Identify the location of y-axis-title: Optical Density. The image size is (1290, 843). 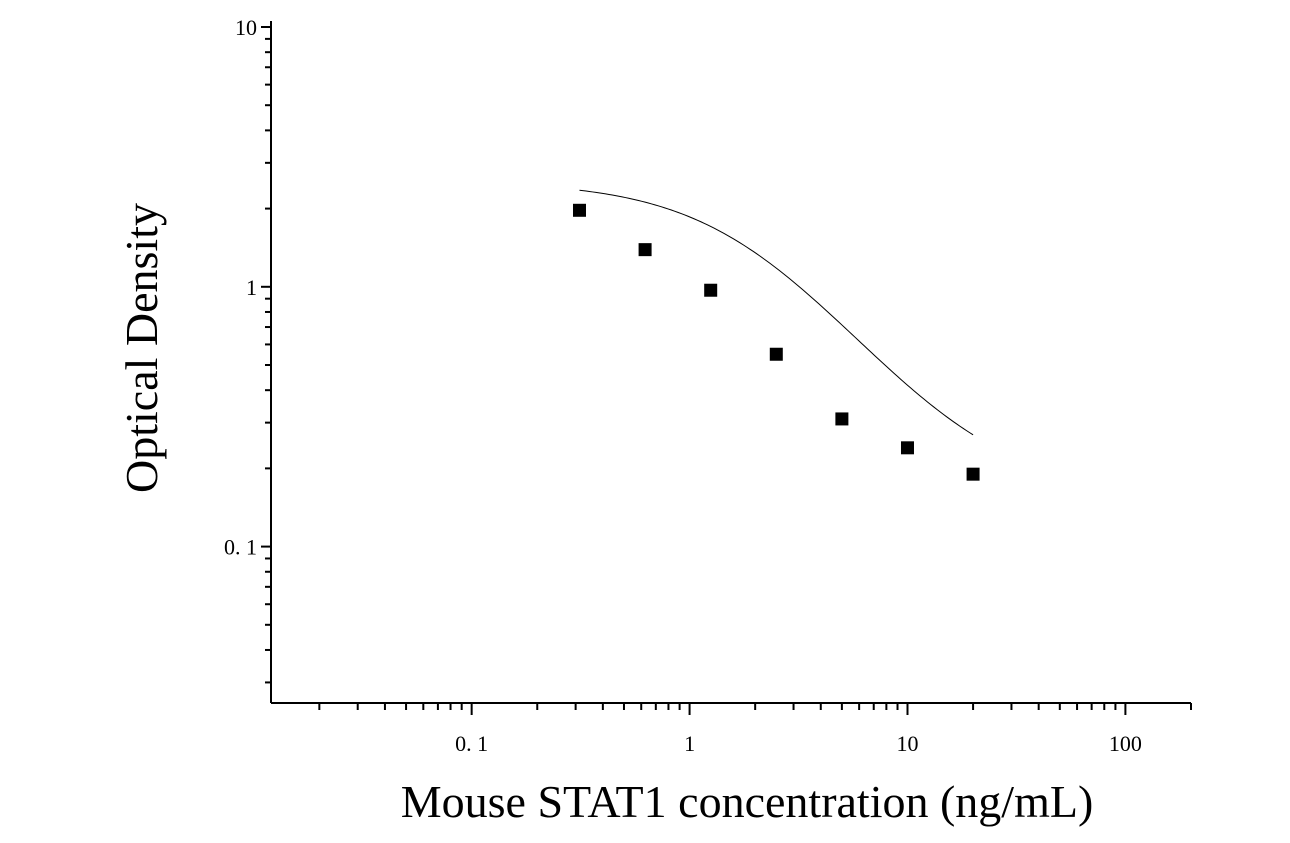
(141, 348).